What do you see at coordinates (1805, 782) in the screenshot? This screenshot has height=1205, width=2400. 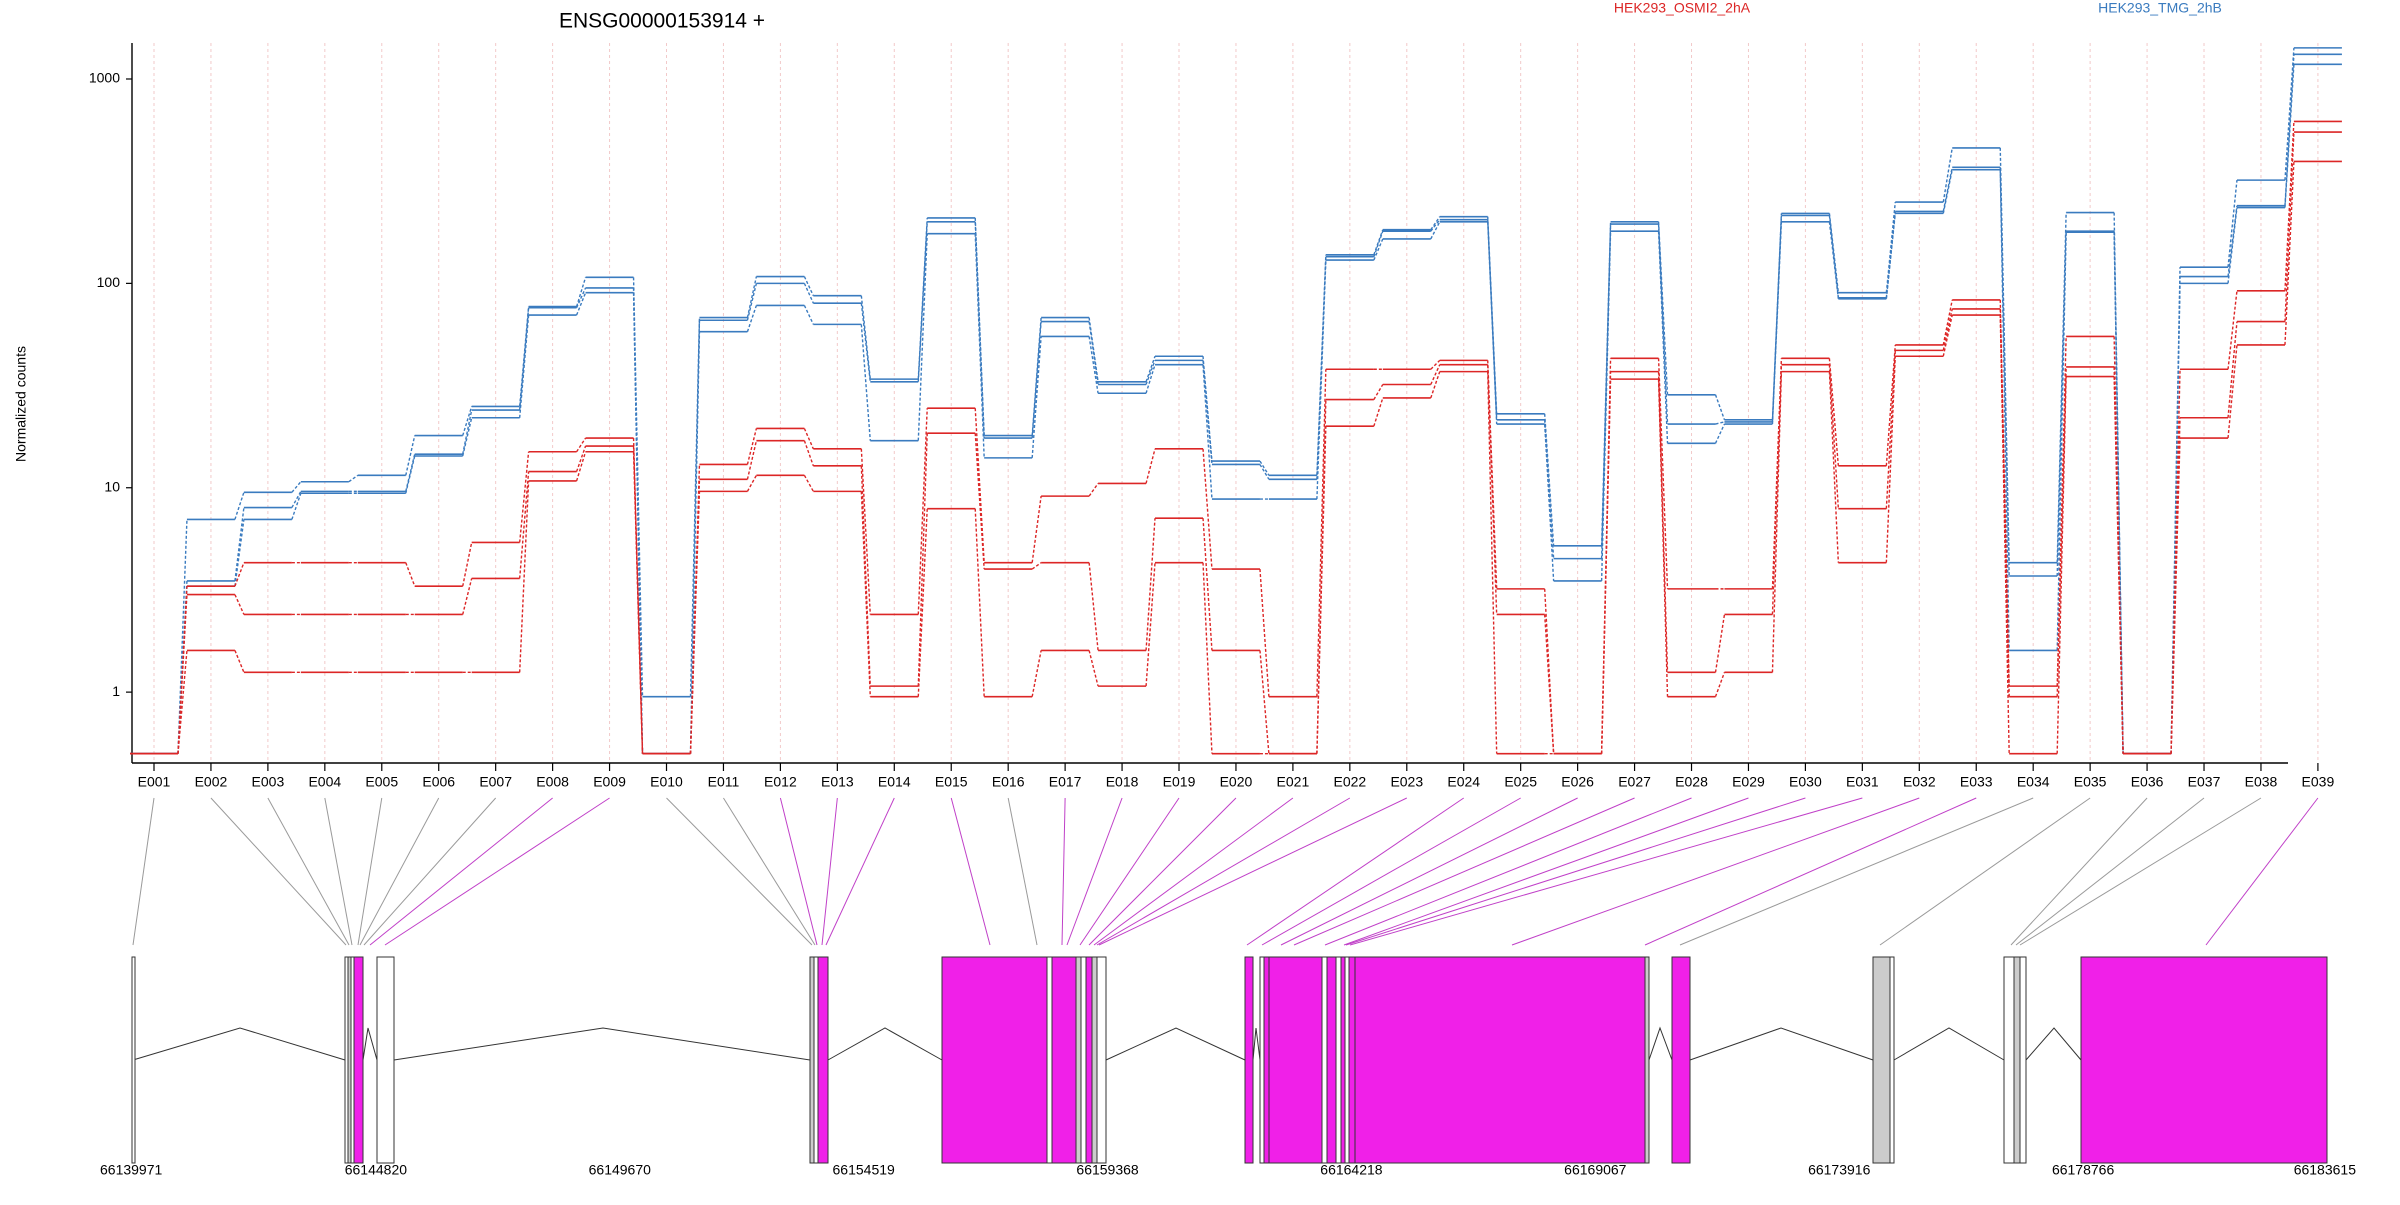 I see `x-tick-label: E030` at bounding box center [1805, 782].